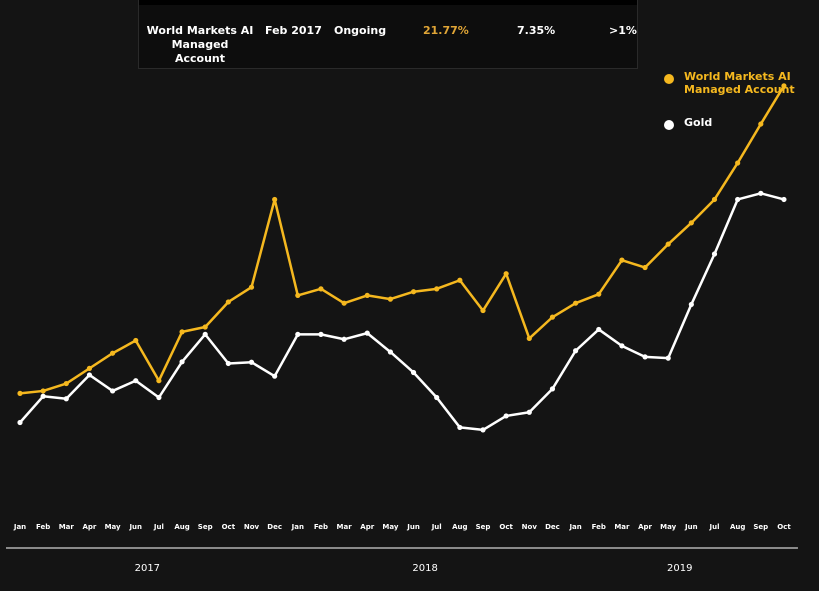  I want to click on account-name-cell: World Markets AI Managed Account, so click(200, 44).